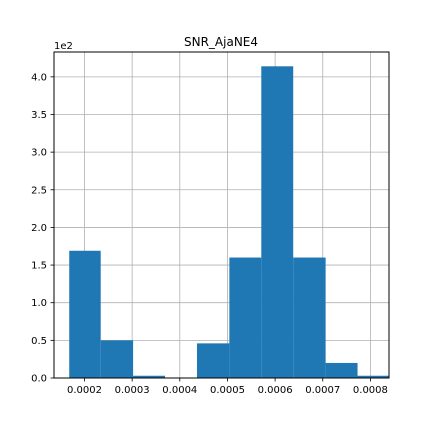 The image size is (432, 432). What do you see at coordinates (370, 390) in the screenshot?
I see `x-tick-label: 0.0008` at bounding box center [370, 390].